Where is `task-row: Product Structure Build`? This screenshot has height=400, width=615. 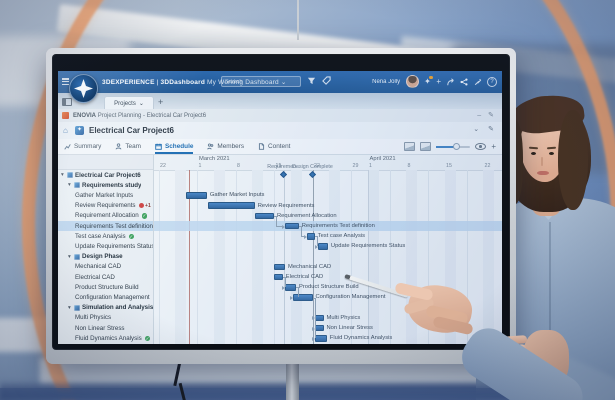 task-row: Product Structure Build is located at coordinates (105, 287).